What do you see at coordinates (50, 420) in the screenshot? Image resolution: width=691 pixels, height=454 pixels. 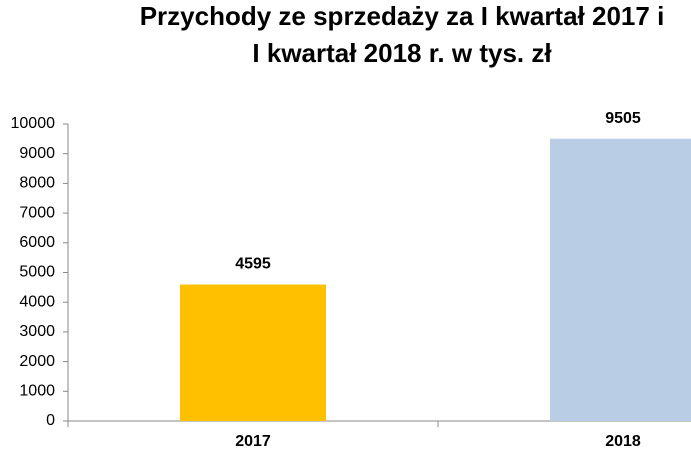 I see `y-tick-label: 0` at bounding box center [50, 420].